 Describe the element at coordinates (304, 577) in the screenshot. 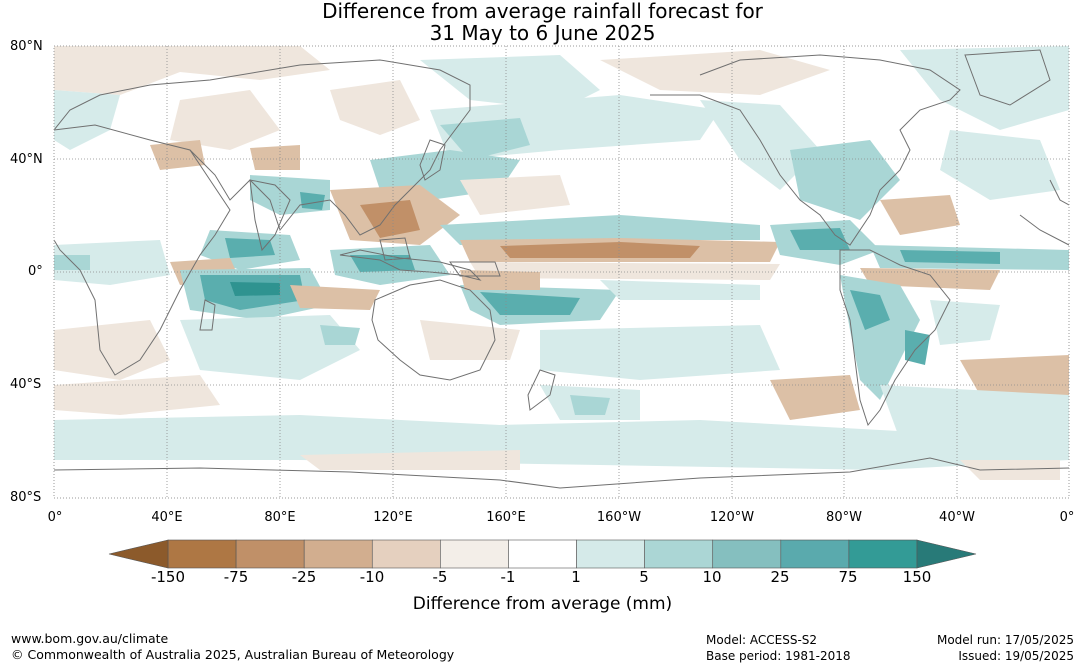

I see `colorbar-tick-label: -25` at that location.